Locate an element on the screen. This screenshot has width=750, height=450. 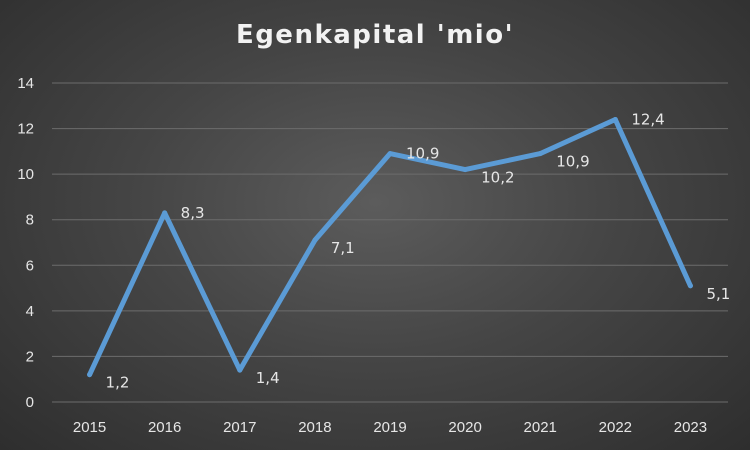
y-tick-label: 2 is located at coordinates (30, 356).